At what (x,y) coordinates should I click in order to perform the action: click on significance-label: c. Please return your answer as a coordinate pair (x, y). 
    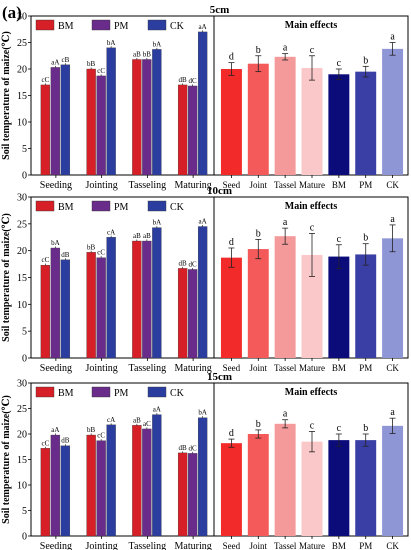
    Looking at the image, I should click on (312, 50).